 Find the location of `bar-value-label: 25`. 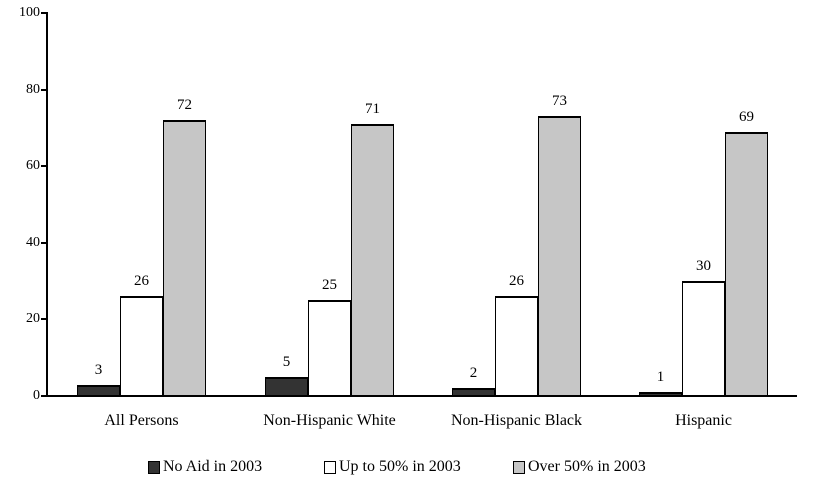

bar-value-label: 25 is located at coordinates (329, 285).